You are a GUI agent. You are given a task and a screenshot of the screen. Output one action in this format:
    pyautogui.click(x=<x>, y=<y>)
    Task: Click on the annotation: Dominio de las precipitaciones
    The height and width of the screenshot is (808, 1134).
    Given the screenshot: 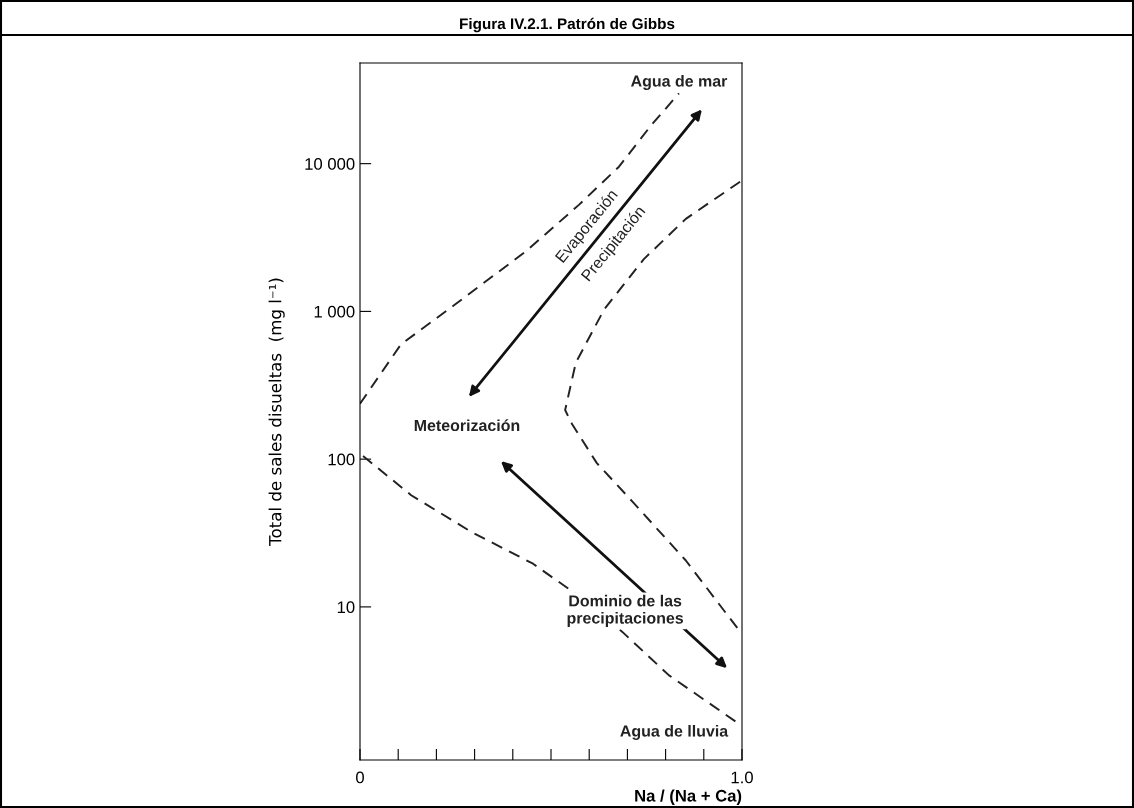 What is the action you would take?
    pyautogui.click(x=625, y=610)
    